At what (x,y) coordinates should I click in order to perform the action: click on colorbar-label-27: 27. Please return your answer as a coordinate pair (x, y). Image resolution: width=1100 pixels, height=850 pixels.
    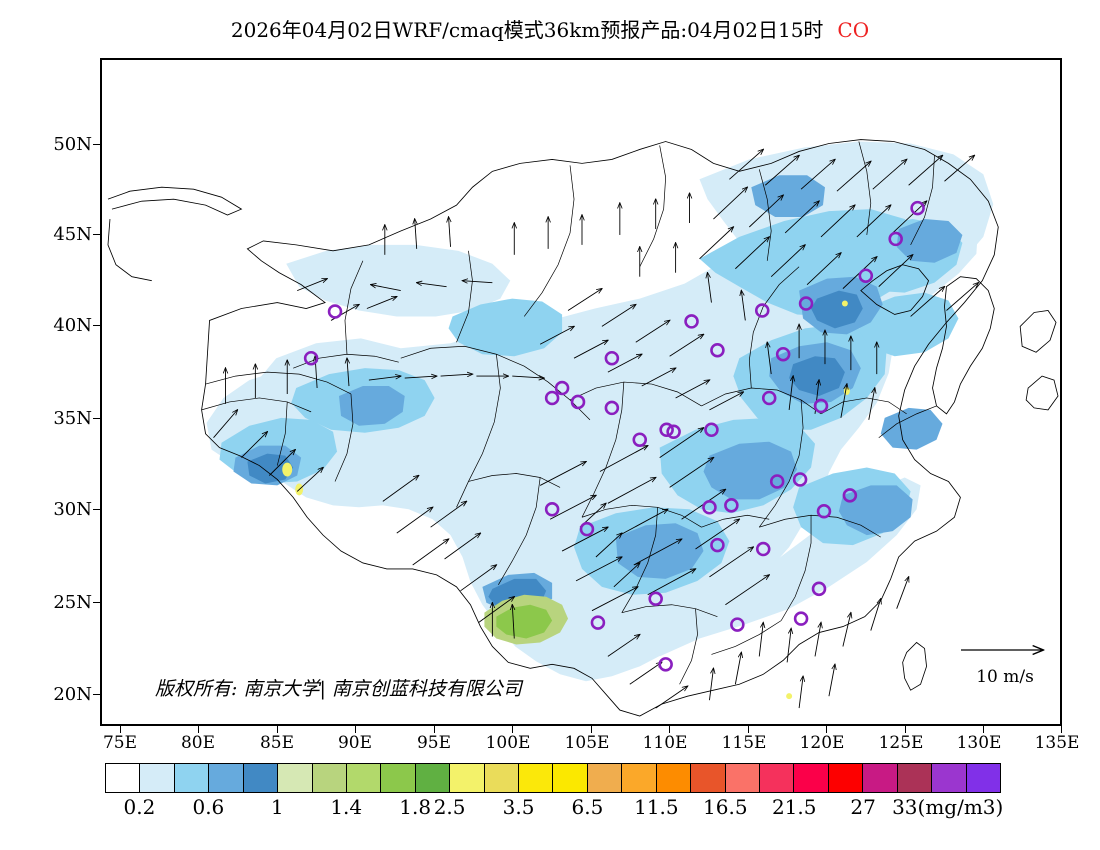
    Looking at the image, I should click on (863, 807).